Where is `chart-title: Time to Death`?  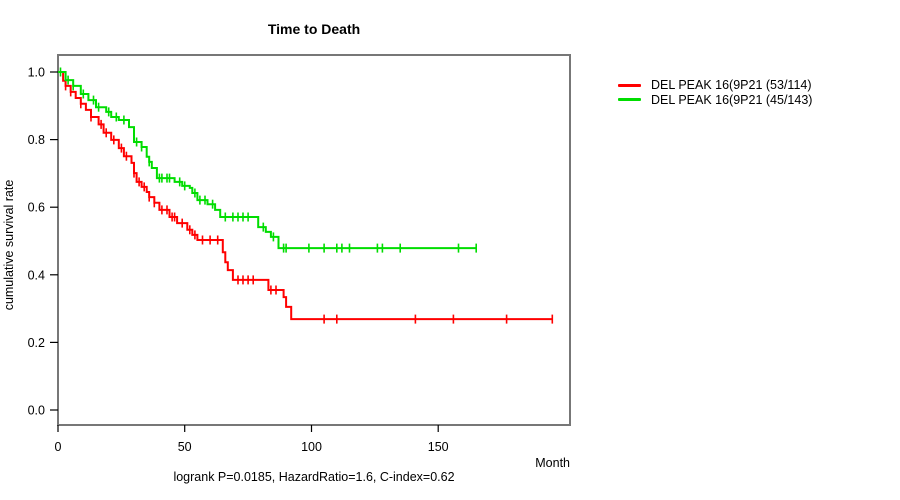
chart-title: Time to Death is located at coordinates (314, 29).